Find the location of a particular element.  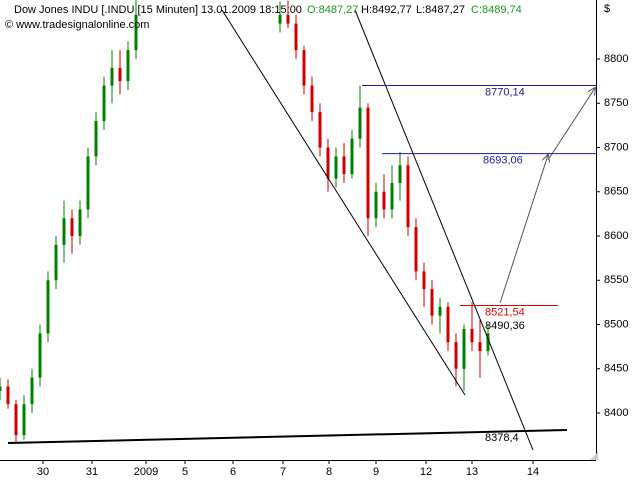

y-tick-label: 8800 is located at coordinates (616, 59).